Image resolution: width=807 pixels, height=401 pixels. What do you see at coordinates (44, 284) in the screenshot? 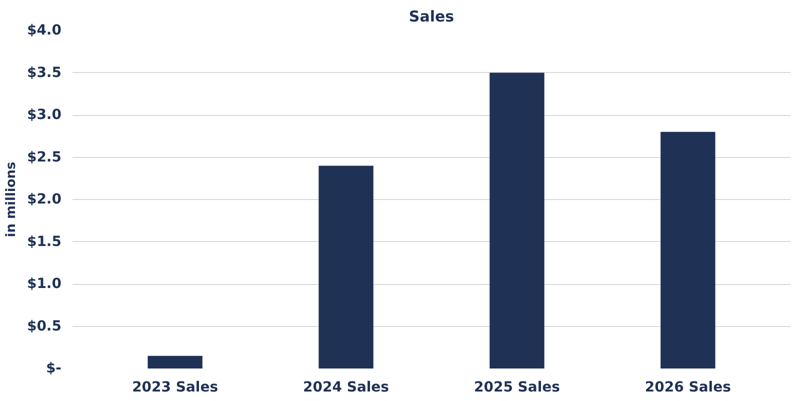
I see `y-tick-label: $1.0` at bounding box center [44, 284].